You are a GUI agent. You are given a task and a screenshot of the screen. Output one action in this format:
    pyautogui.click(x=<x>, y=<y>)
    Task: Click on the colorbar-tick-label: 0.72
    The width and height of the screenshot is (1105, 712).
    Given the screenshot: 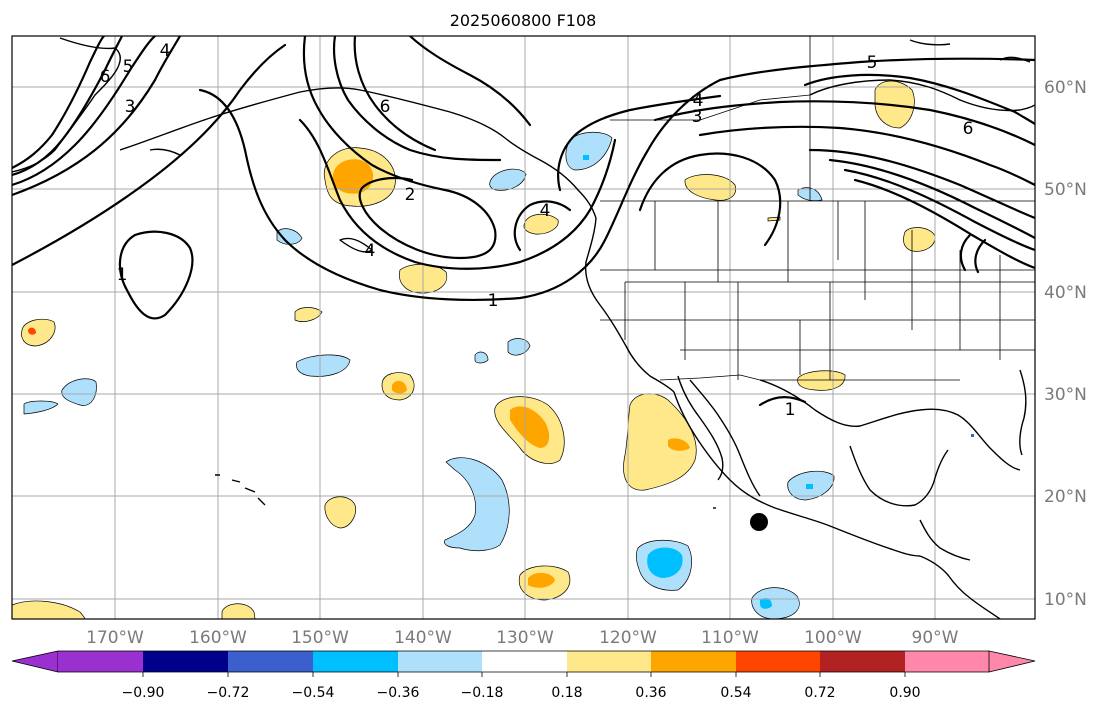 What is the action you would take?
    pyautogui.click(x=819, y=693)
    